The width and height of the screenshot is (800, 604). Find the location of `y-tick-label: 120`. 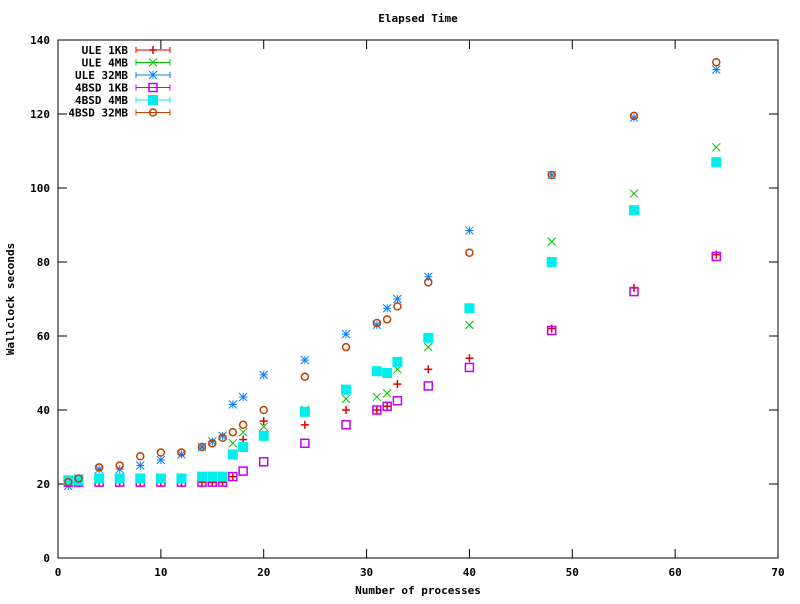

y-tick-label: 120 is located at coordinates (40, 114).